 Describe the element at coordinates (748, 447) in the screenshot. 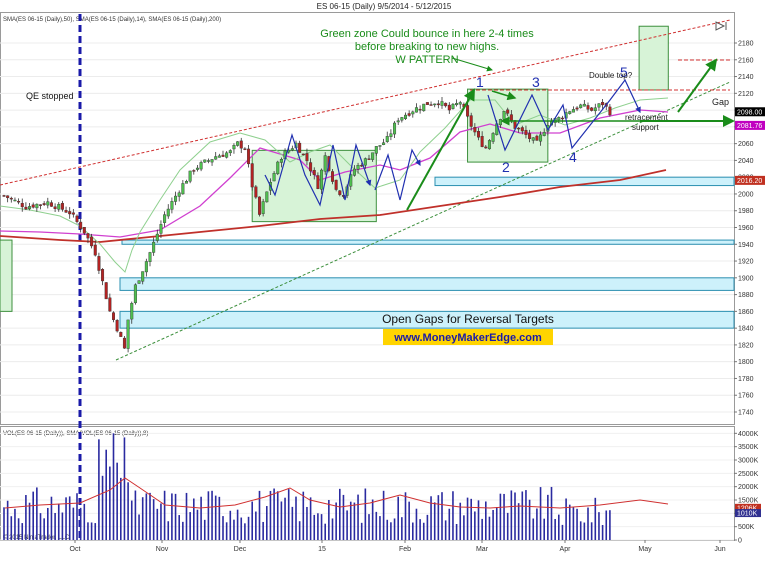

I see `volume-tick-label: 3500K` at that location.